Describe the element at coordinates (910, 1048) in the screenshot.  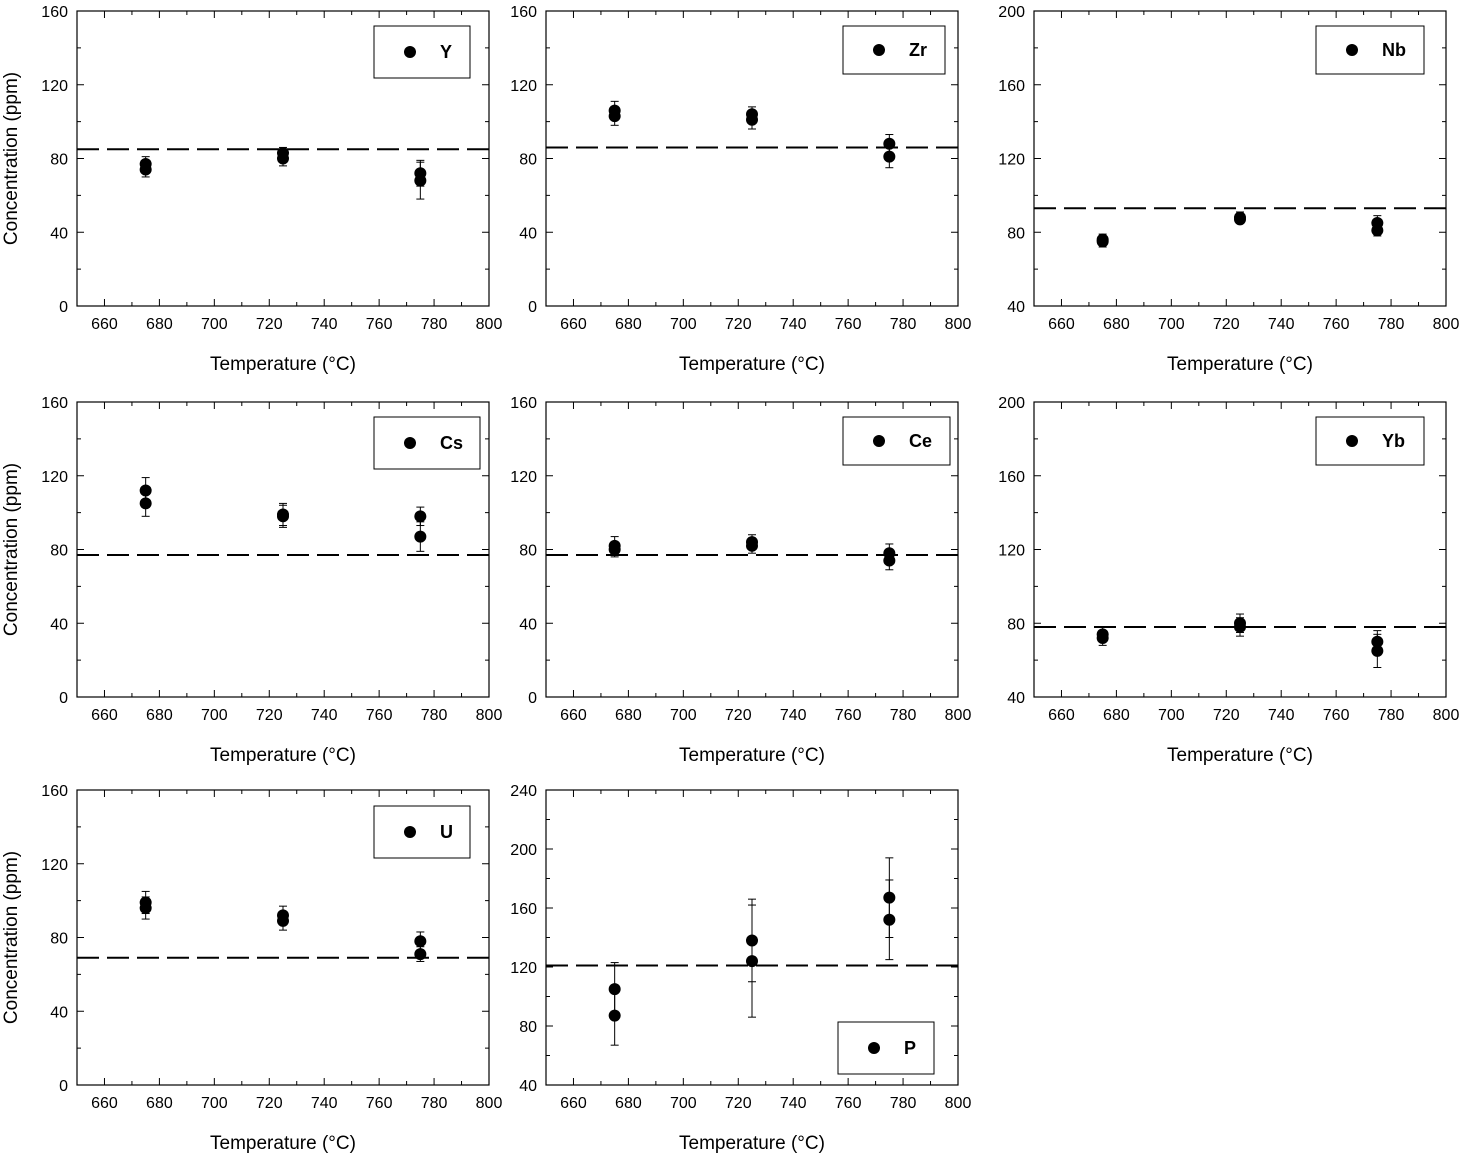
I see `legend-label: P` at that location.